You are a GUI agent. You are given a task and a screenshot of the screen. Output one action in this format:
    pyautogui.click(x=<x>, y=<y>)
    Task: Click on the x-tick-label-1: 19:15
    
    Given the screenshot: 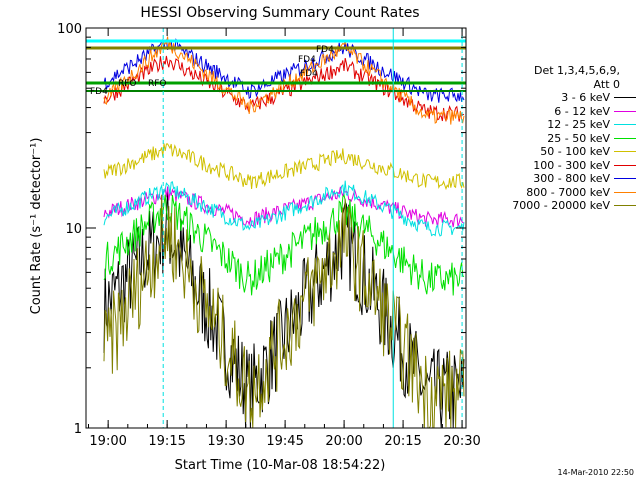 What is the action you would take?
    pyautogui.click(x=166, y=441)
    